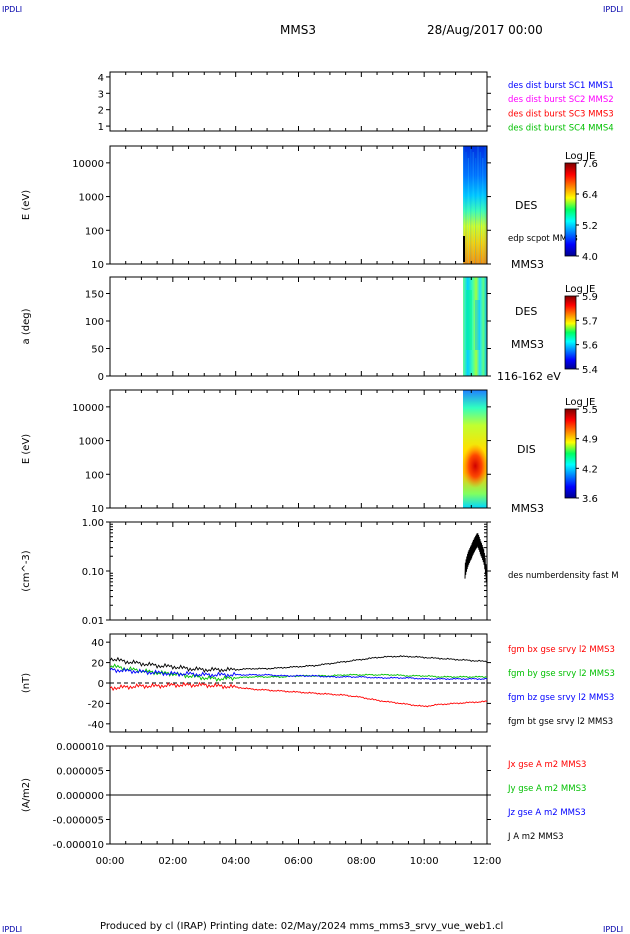 This screenshot has width=630, height=934. What do you see at coordinates (235, 861) in the screenshot?
I see `time-tick-label: 04:00` at bounding box center [235, 861].